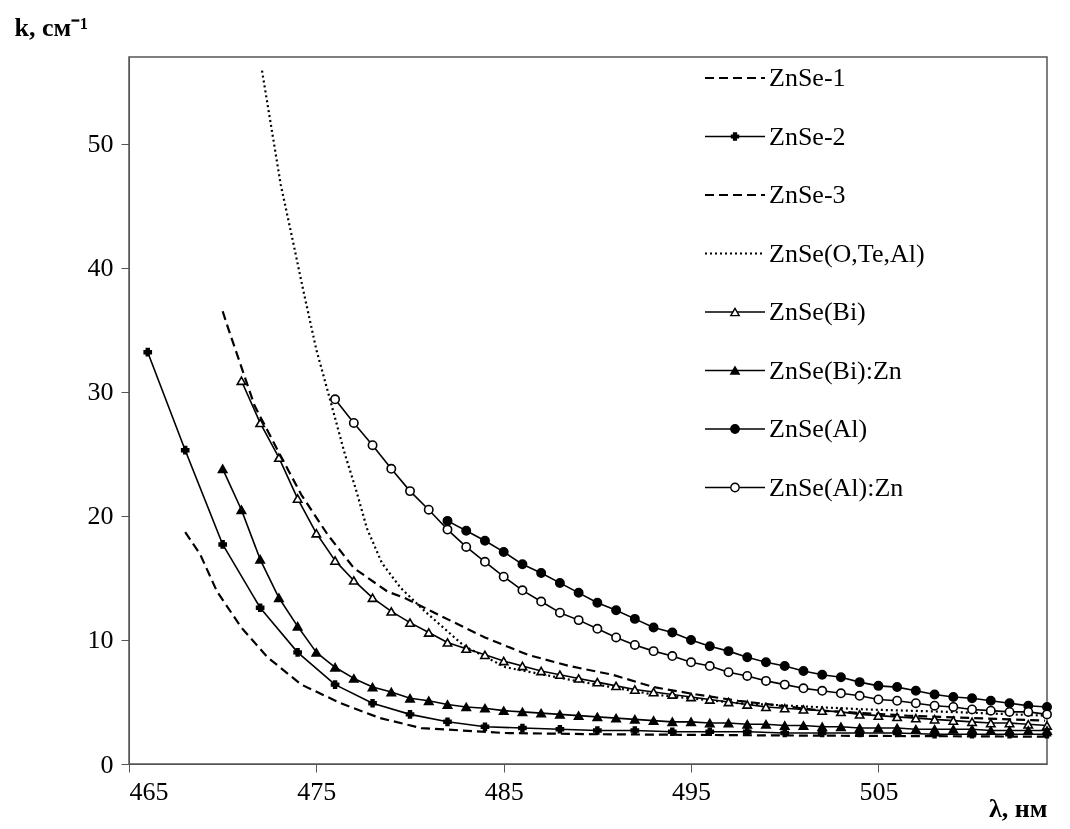 The height and width of the screenshot is (829, 1070). Describe the element at coordinates (692, 791) in the screenshot. I see `x-tick-label: 495` at that location.